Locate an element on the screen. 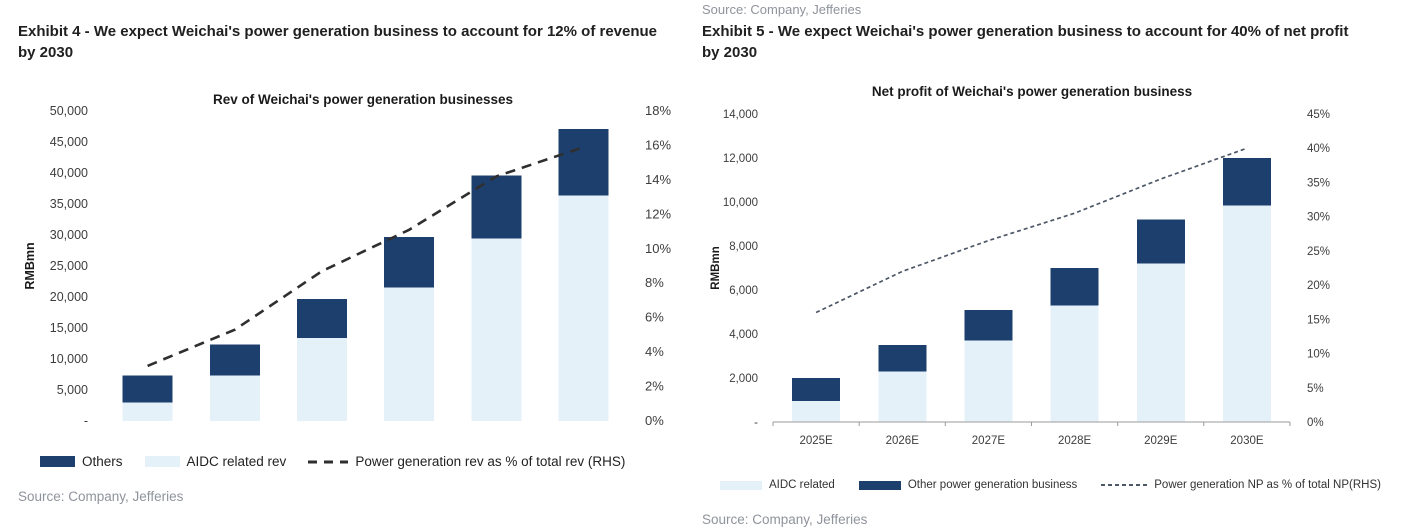 This screenshot has width=1411, height=532. y-axis-right-label: 14% is located at coordinates (658, 179).